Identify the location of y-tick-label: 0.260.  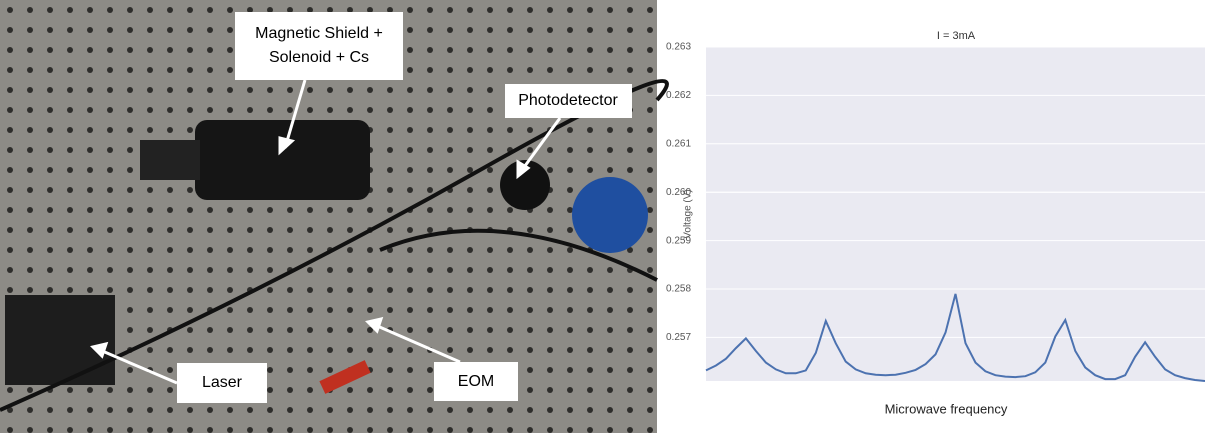
(678, 192).